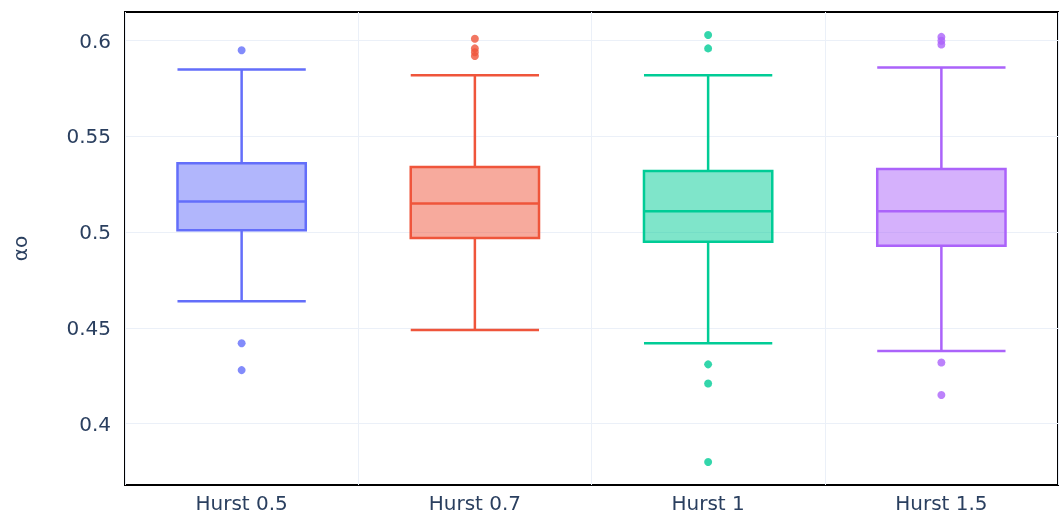  What do you see at coordinates (88, 327) in the screenshot?
I see `y-tick-label: 0.45` at bounding box center [88, 327].